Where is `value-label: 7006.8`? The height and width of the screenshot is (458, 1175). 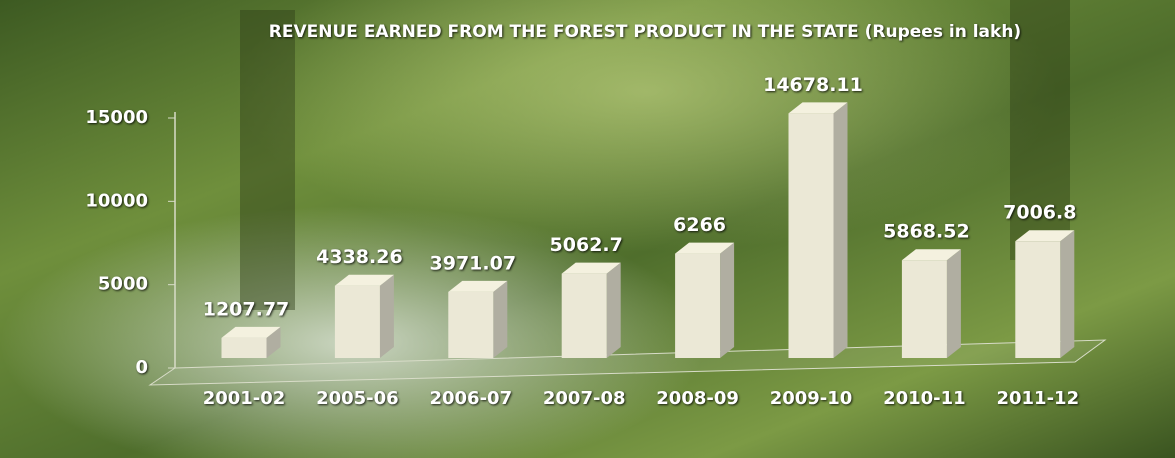
value-label: 7006.8 is located at coordinates (1039, 213).